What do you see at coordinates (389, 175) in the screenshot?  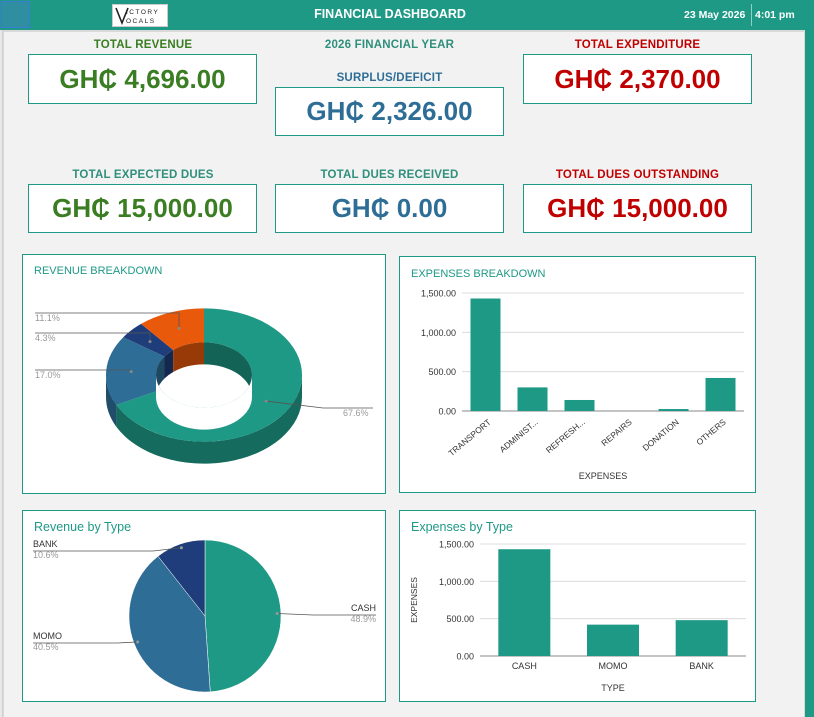 I see `dues-received-label: TOTAL DUES RECEIVED` at bounding box center [389, 175].